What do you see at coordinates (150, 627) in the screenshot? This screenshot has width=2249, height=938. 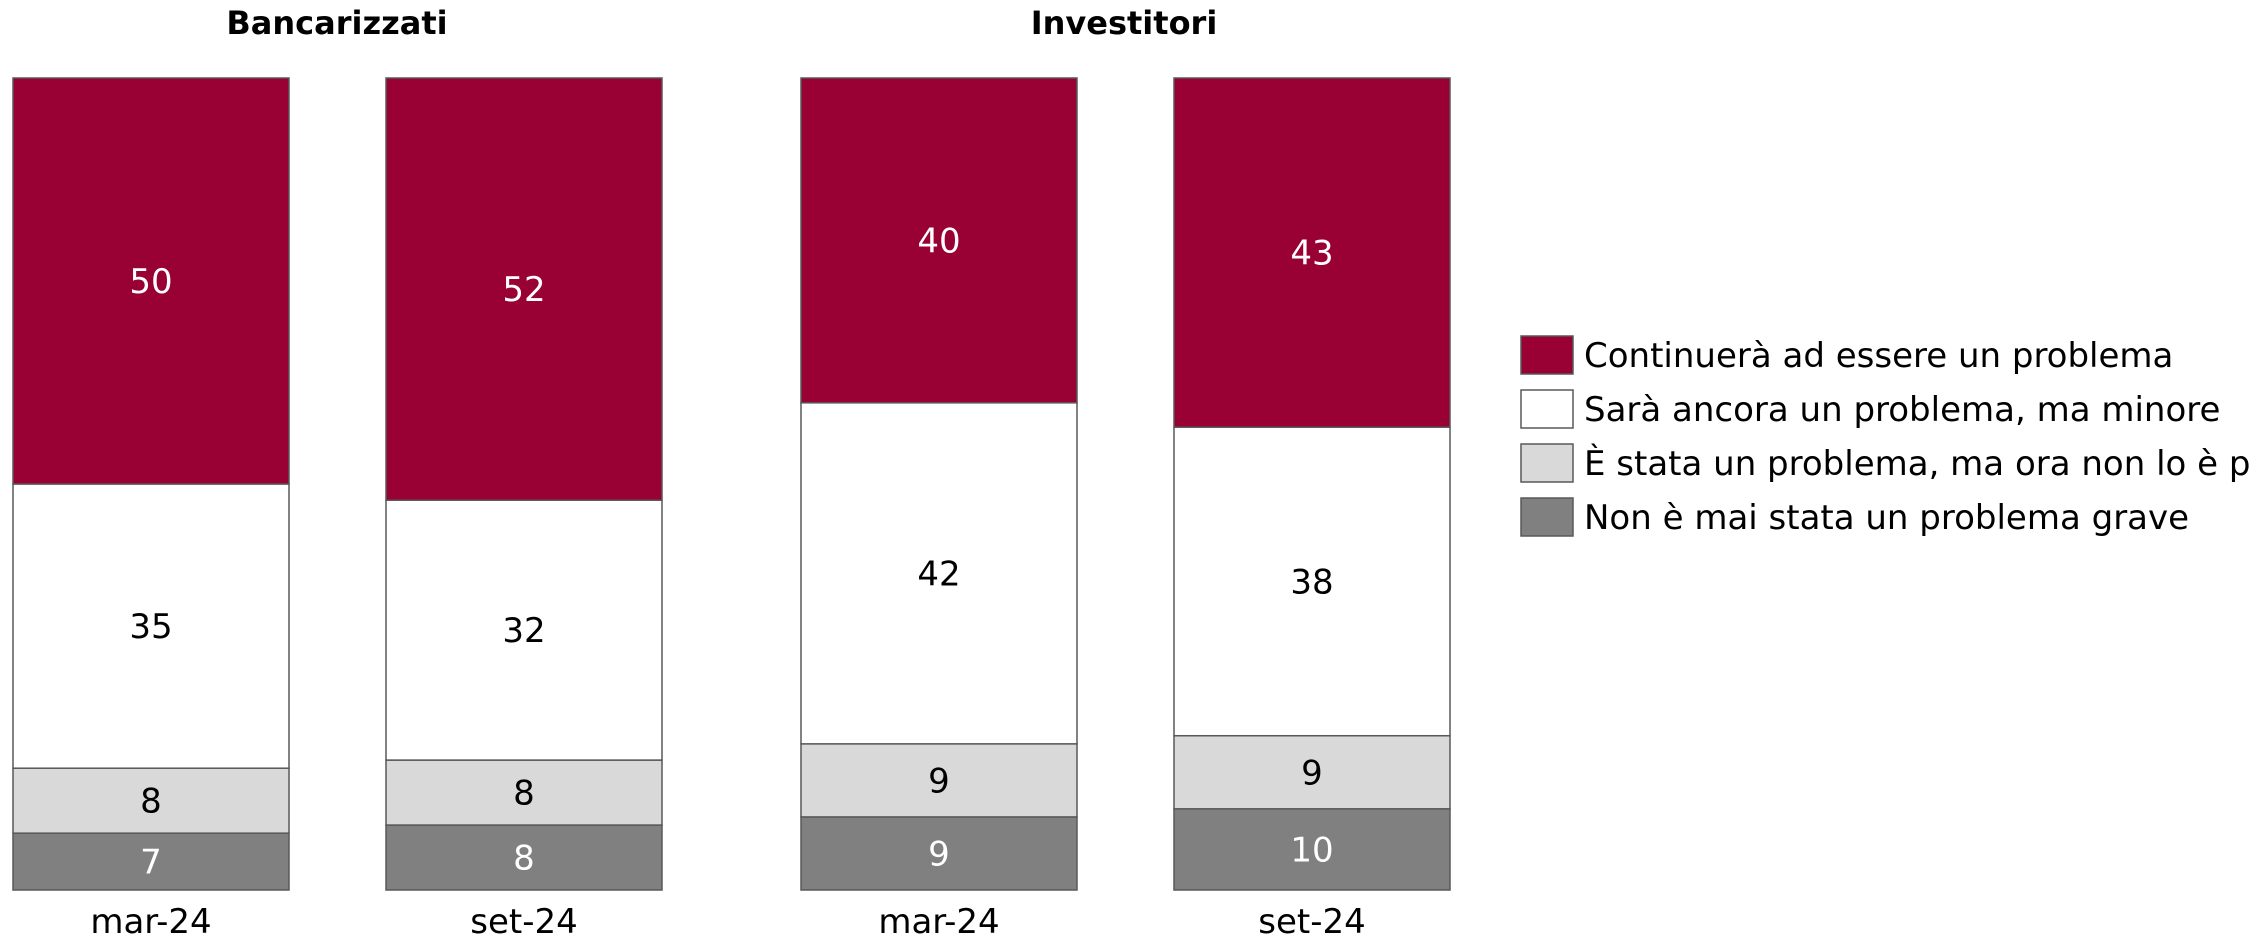 I see `data-label: 35` at bounding box center [150, 627].